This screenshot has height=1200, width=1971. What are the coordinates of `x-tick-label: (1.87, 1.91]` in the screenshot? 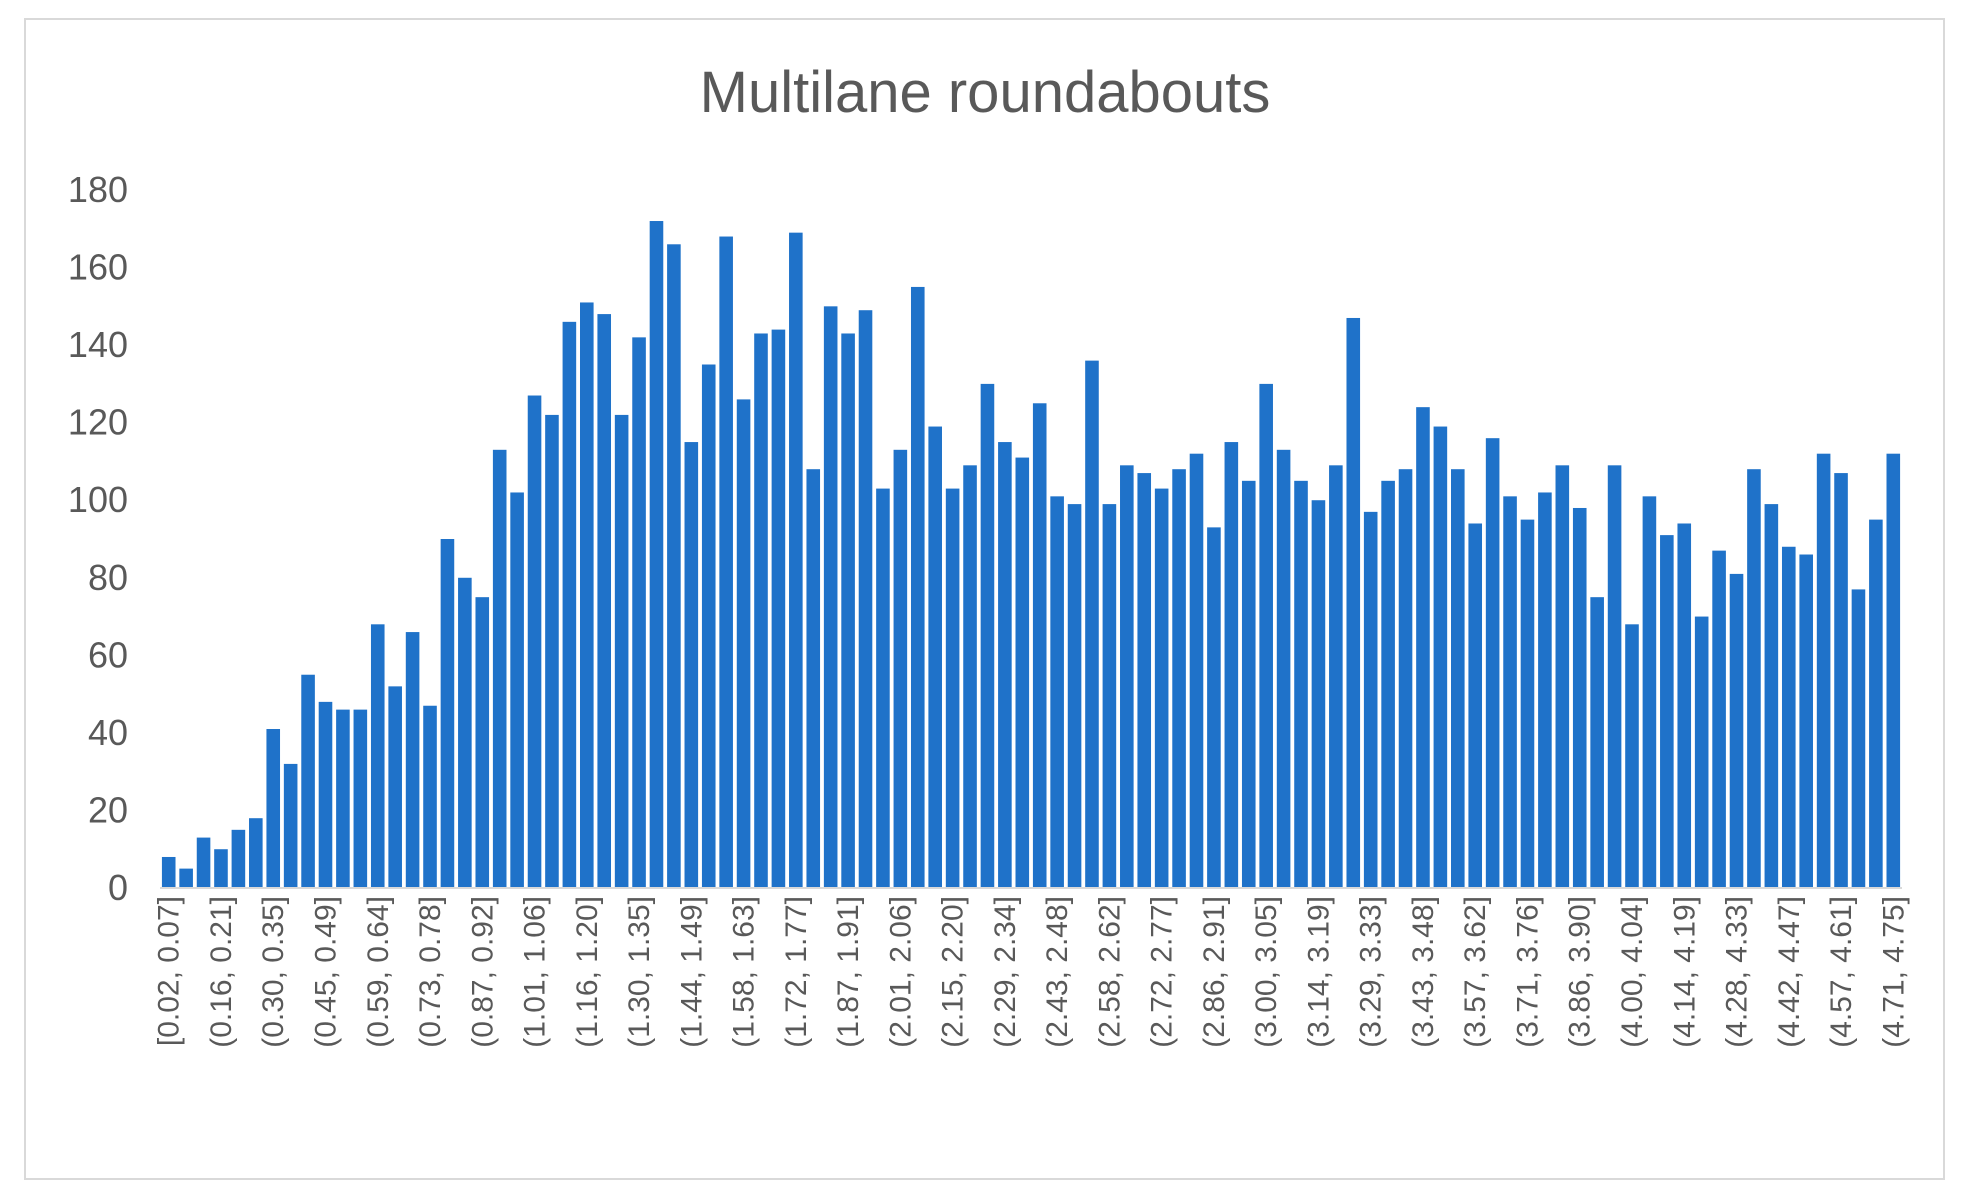 It's located at (848, 972).